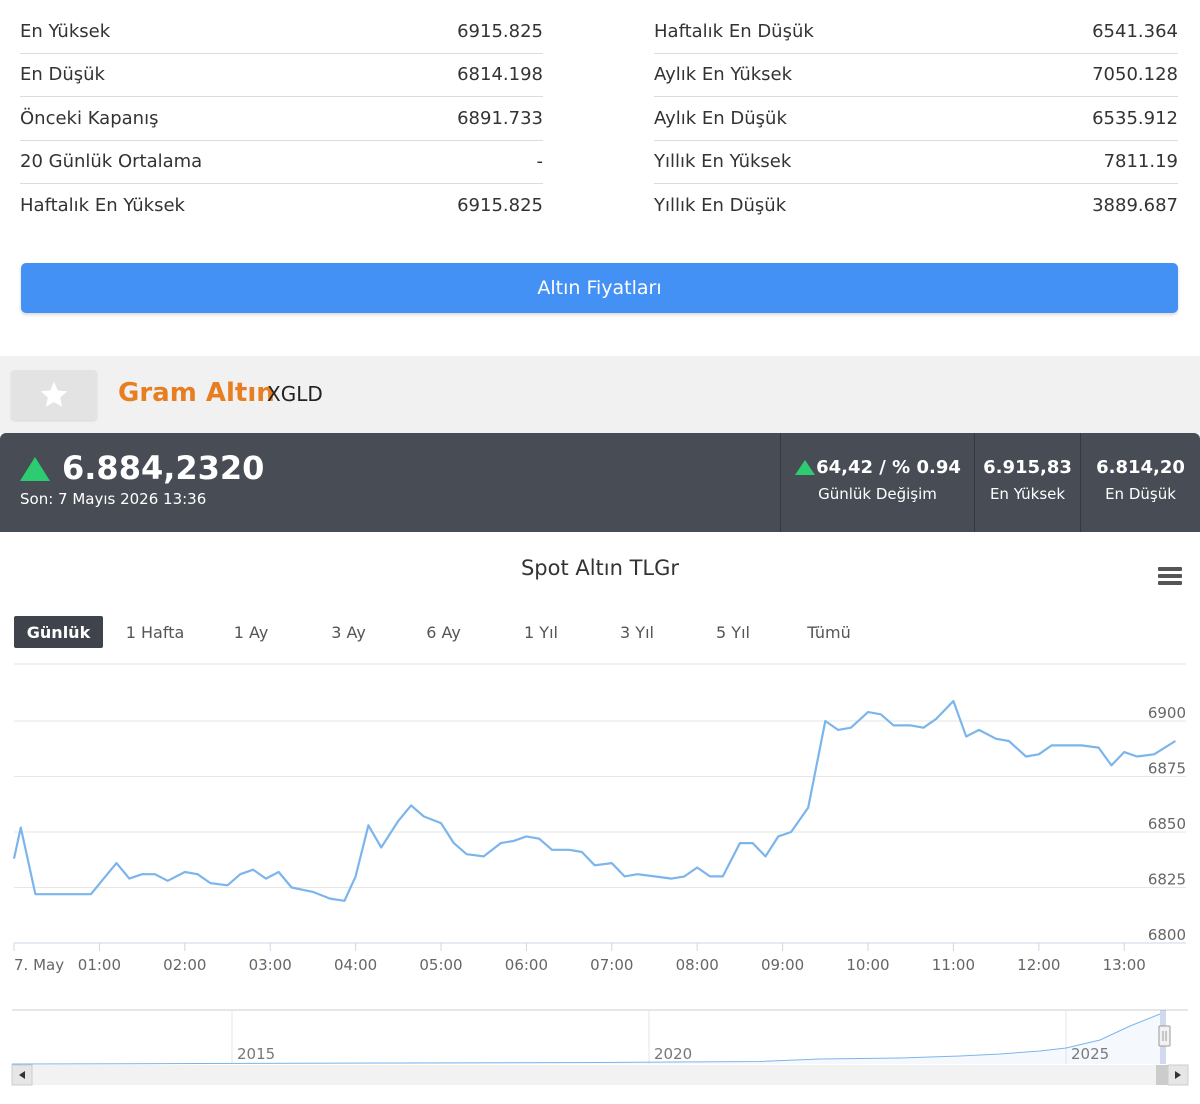 The image size is (1200, 1104). What do you see at coordinates (443, 632) in the screenshot?
I see `range-button: 6 Ay` at bounding box center [443, 632].